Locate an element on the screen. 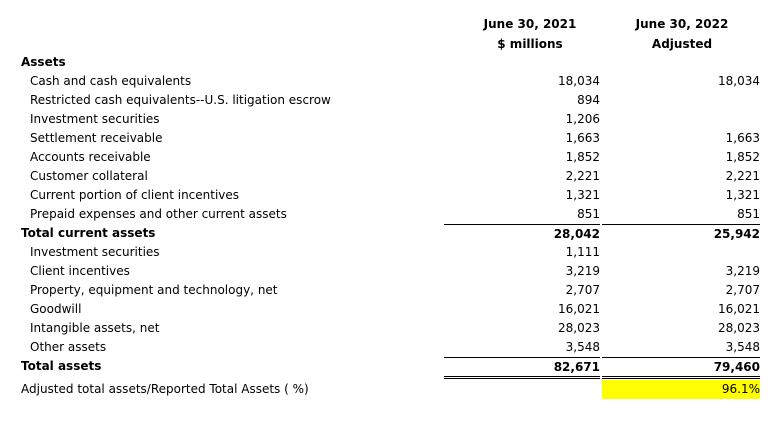 Image resolution: width=784 pixels, height=426 pixels. column-header-2021-unit: $ millions is located at coordinates (530, 44).